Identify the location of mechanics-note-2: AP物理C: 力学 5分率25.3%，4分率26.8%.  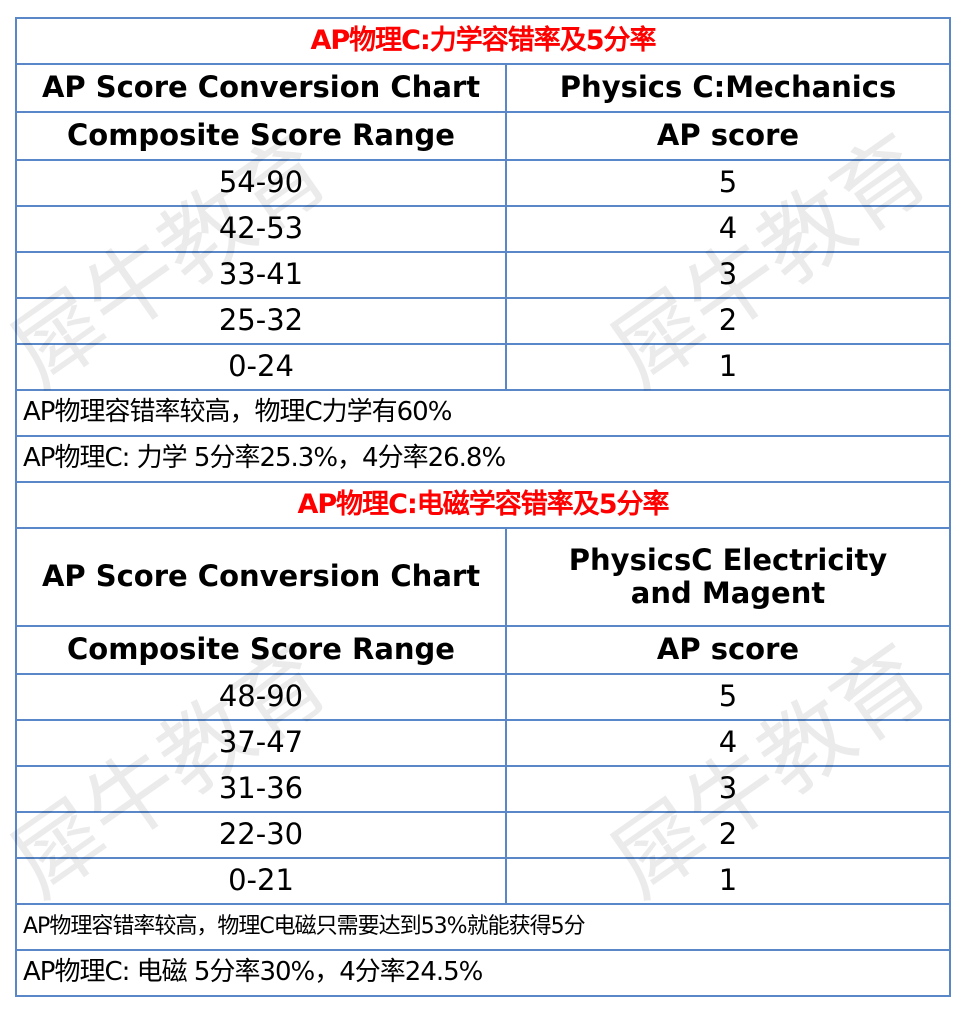
(483, 459).